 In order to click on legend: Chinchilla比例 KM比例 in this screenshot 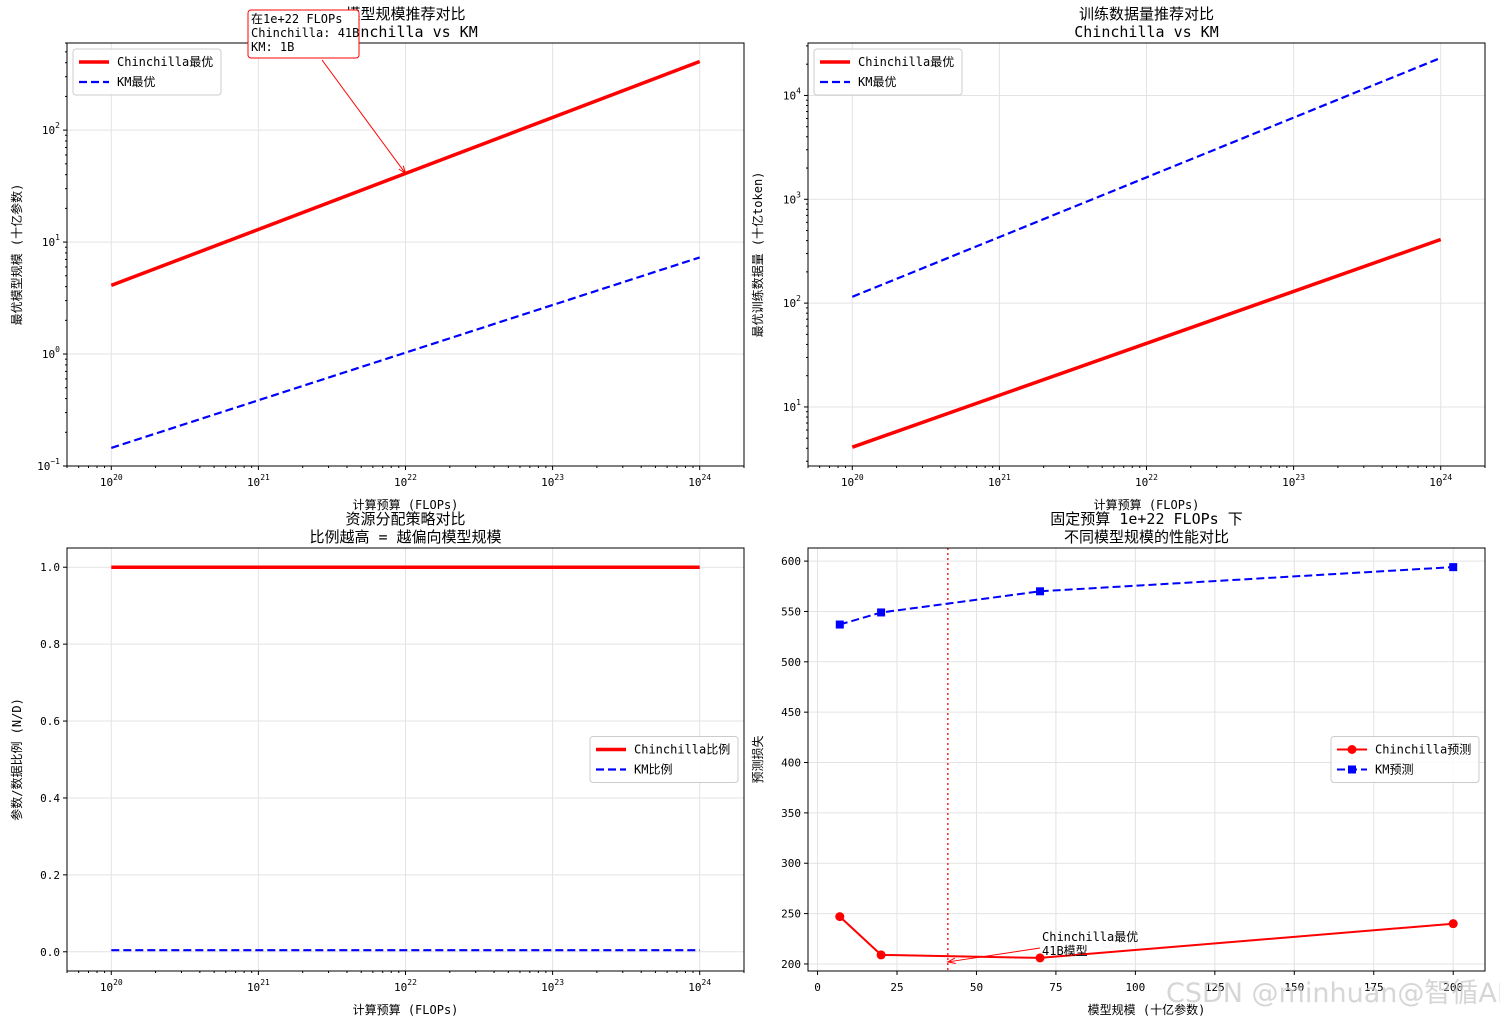, I will do `click(664, 759)`.